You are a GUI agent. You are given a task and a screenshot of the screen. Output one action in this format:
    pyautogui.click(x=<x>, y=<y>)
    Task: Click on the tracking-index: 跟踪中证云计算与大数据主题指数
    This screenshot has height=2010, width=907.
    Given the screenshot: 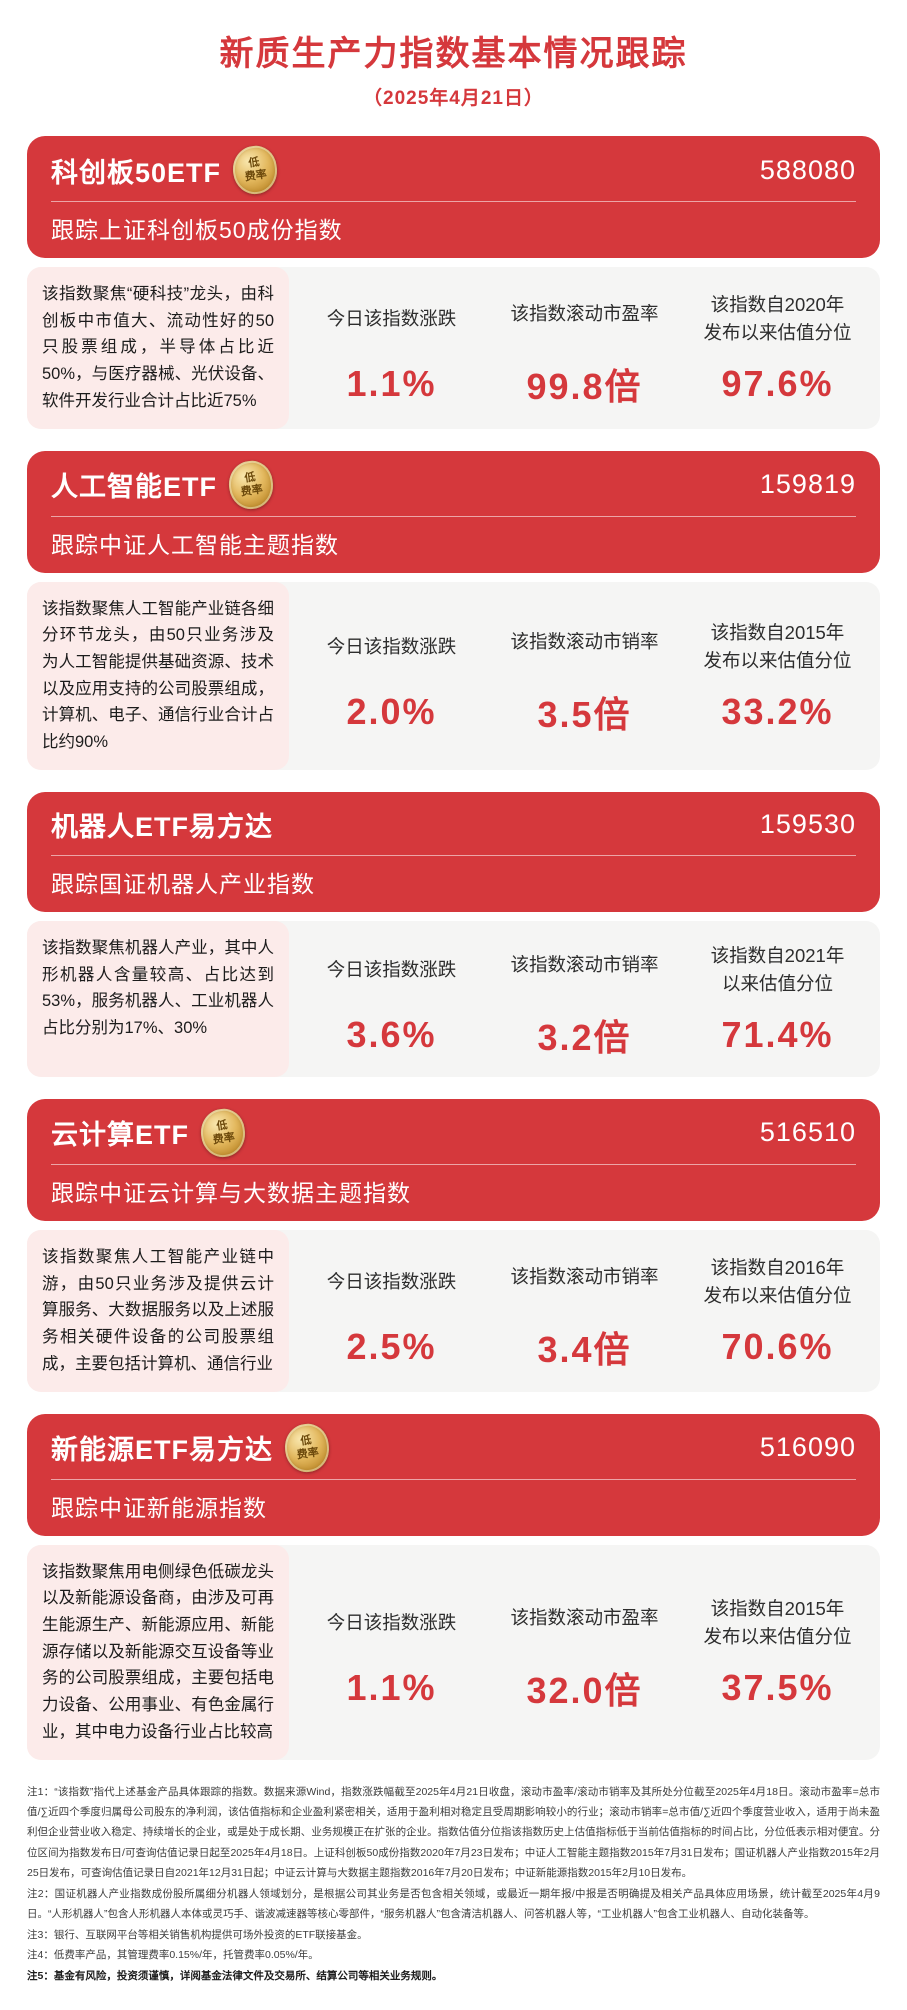 What is the action you would take?
    pyautogui.click(x=231, y=1192)
    